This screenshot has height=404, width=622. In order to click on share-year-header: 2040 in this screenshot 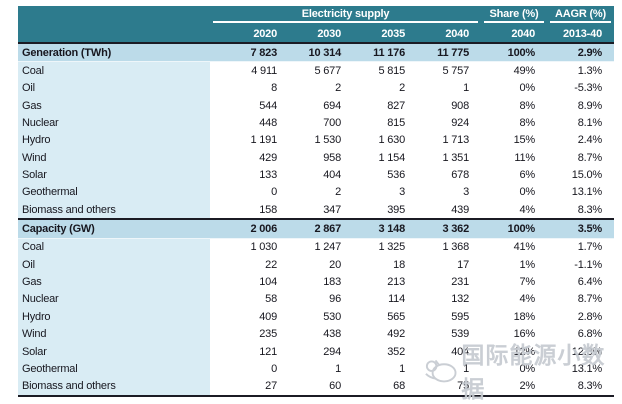, I will do `click(514, 33)`.